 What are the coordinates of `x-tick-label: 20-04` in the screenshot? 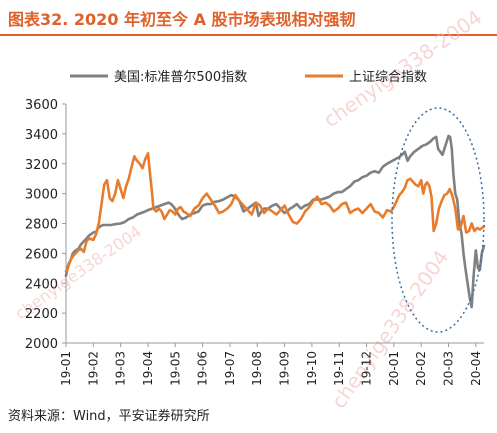 It's located at (476, 368).